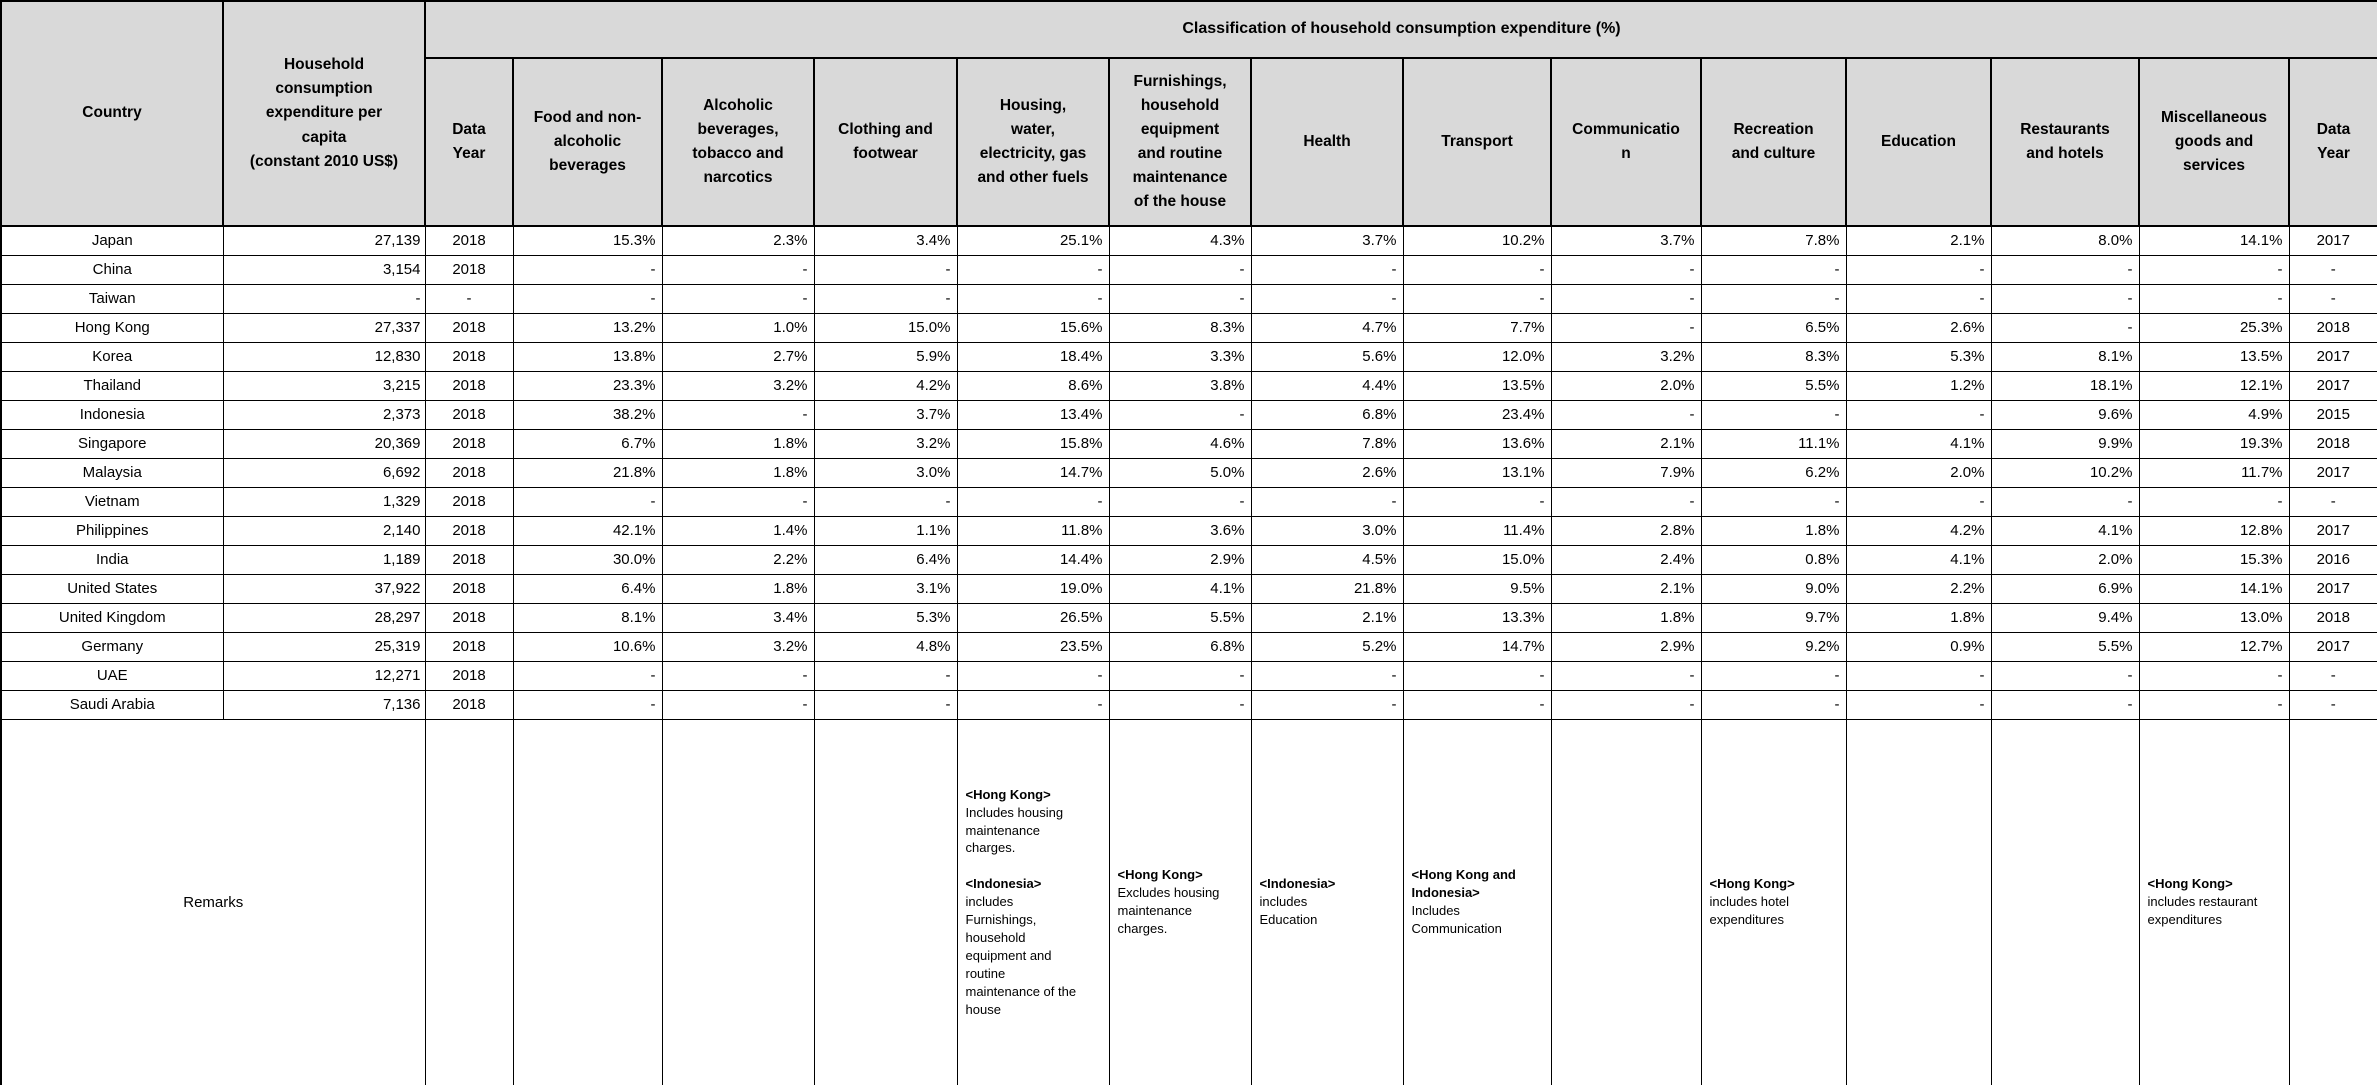 This screenshot has width=2377, height=1085. What do you see at coordinates (2214, 414) in the screenshot?
I see `cell-miscellaneous: 4.9%` at bounding box center [2214, 414].